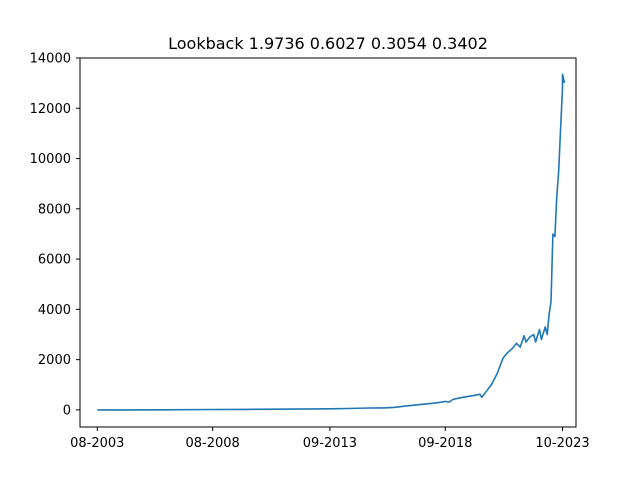 This screenshot has width=640, height=480. I want to click on x-axis: 08-2003 08-2008 09-2013 09-2018 10-2023, so click(330, 439).